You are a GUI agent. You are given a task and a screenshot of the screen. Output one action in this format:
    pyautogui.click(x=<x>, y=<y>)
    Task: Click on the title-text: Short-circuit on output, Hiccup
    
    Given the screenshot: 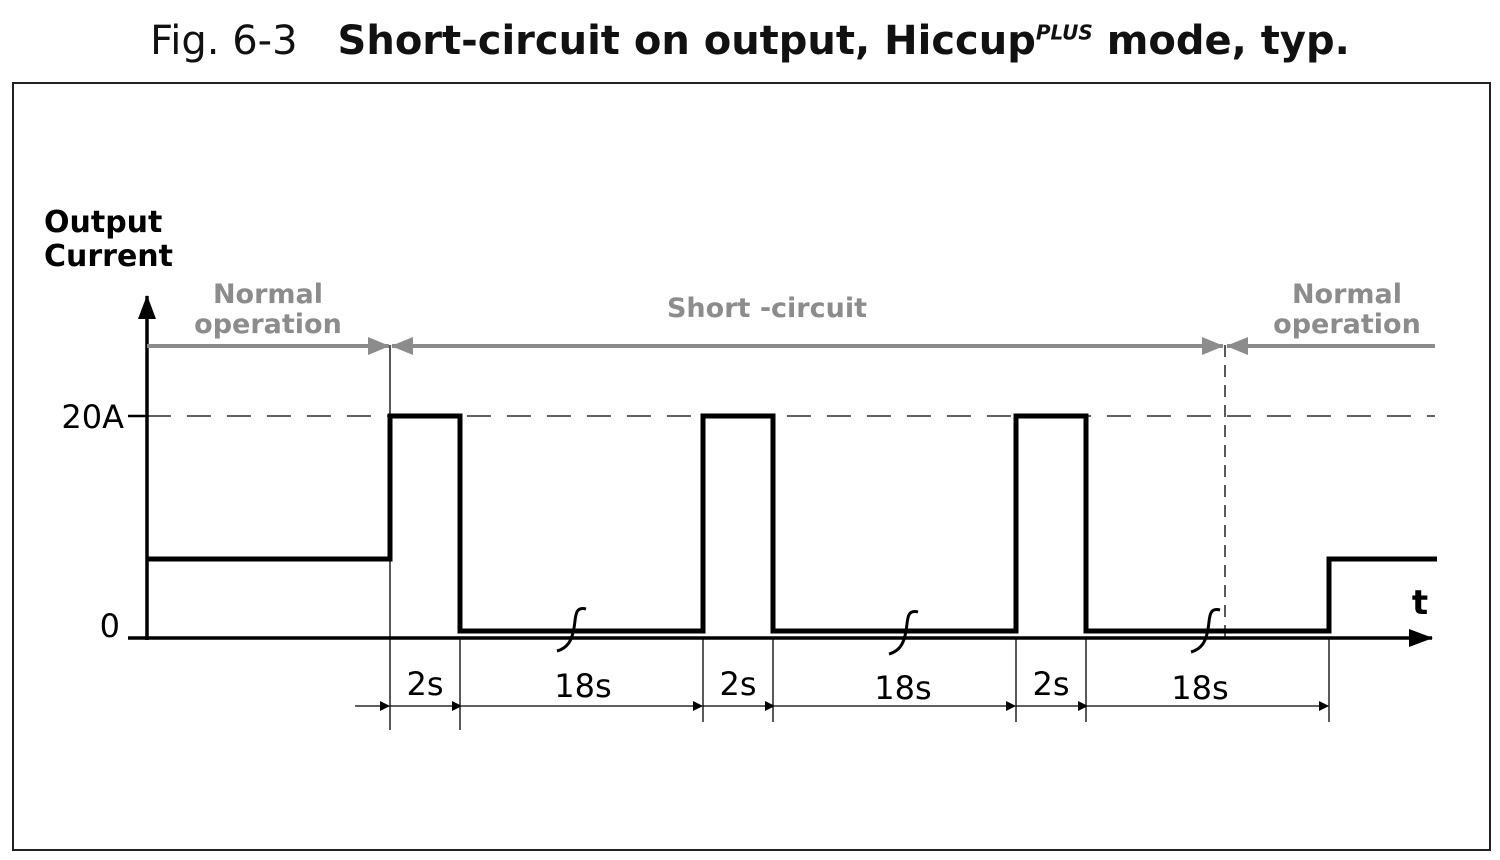 What is the action you would take?
    pyautogui.click(x=686, y=41)
    